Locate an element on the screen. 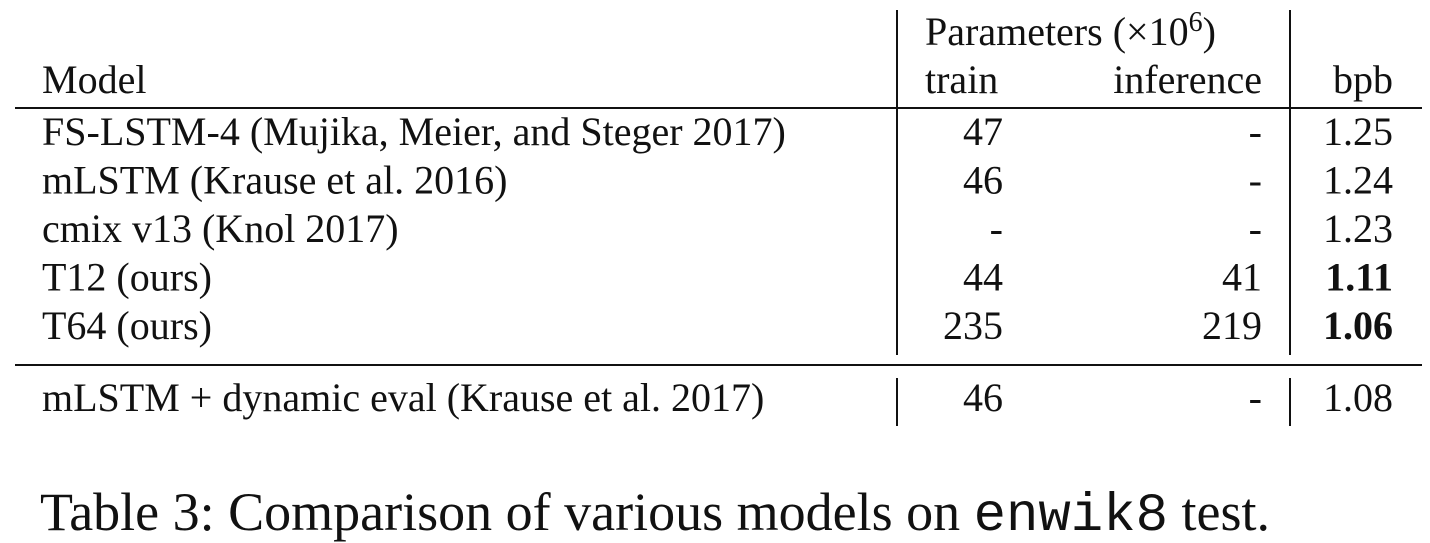  cell-train: 235 is located at coordinates (973, 325).